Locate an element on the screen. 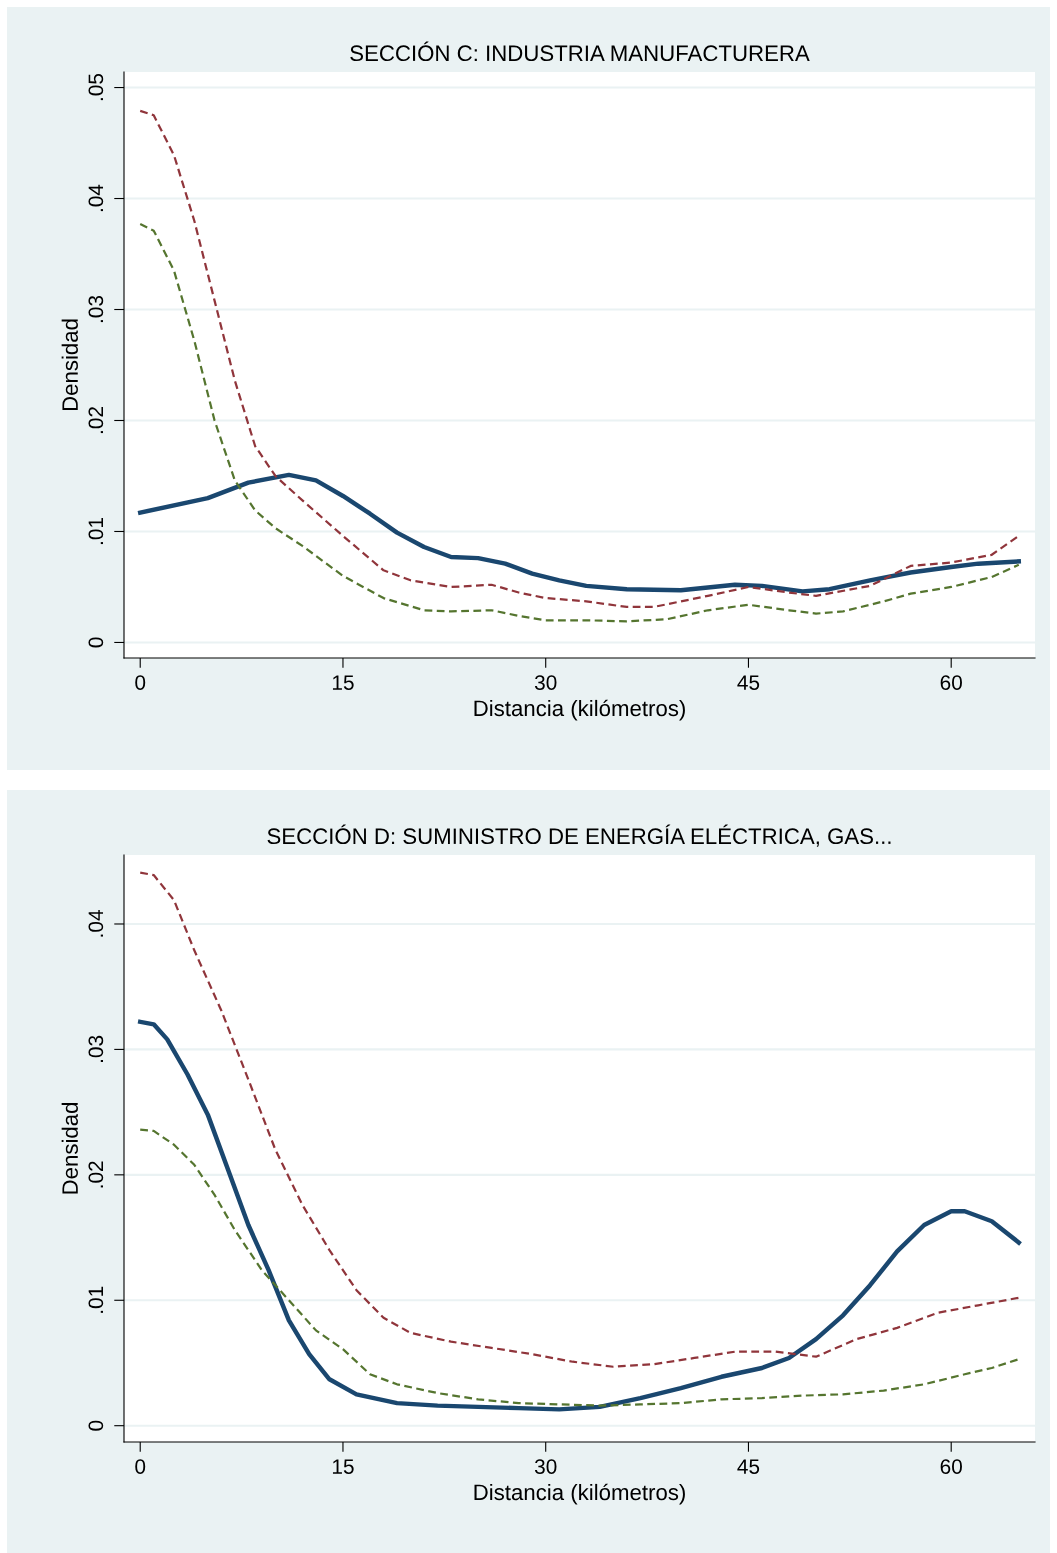 The height and width of the screenshot is (1553, 1057). chart-title: SECCIÓN C: INDUSTRIA MANUFACTURERA is located at coordinates (580, 51).